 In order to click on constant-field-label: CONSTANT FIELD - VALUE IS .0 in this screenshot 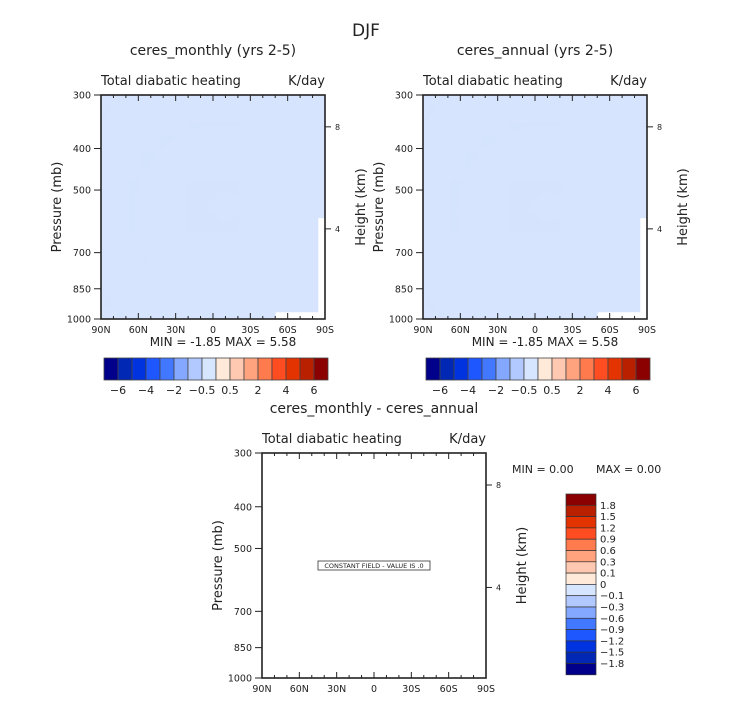, I will do `click(373, 566)`.